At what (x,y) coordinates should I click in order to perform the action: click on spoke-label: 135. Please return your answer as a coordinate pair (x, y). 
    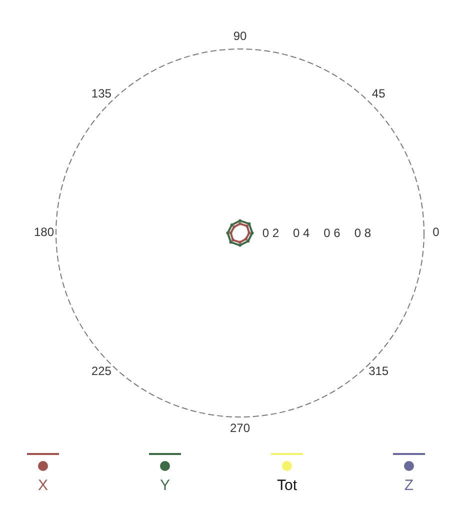
    Looking at the image, I should click on (101, 93).